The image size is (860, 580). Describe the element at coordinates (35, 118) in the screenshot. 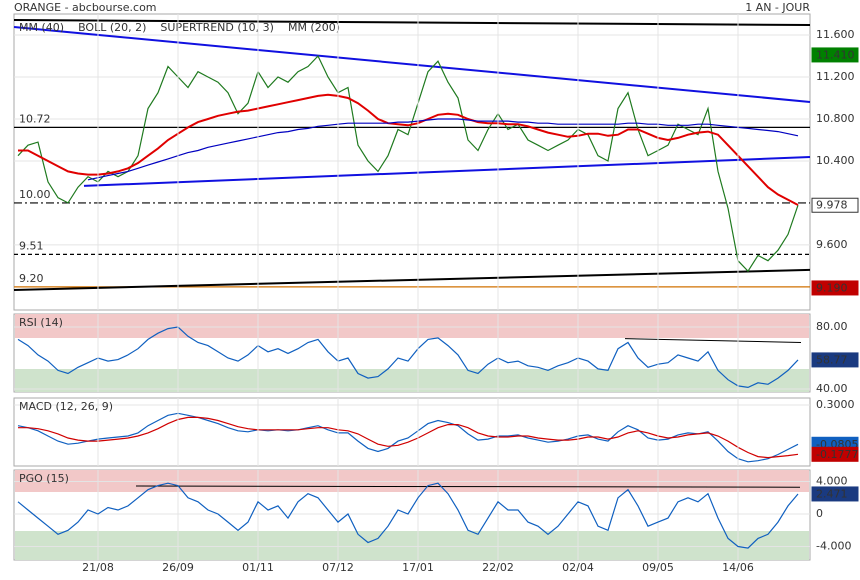

I see `level-label: 10.72` at that location.